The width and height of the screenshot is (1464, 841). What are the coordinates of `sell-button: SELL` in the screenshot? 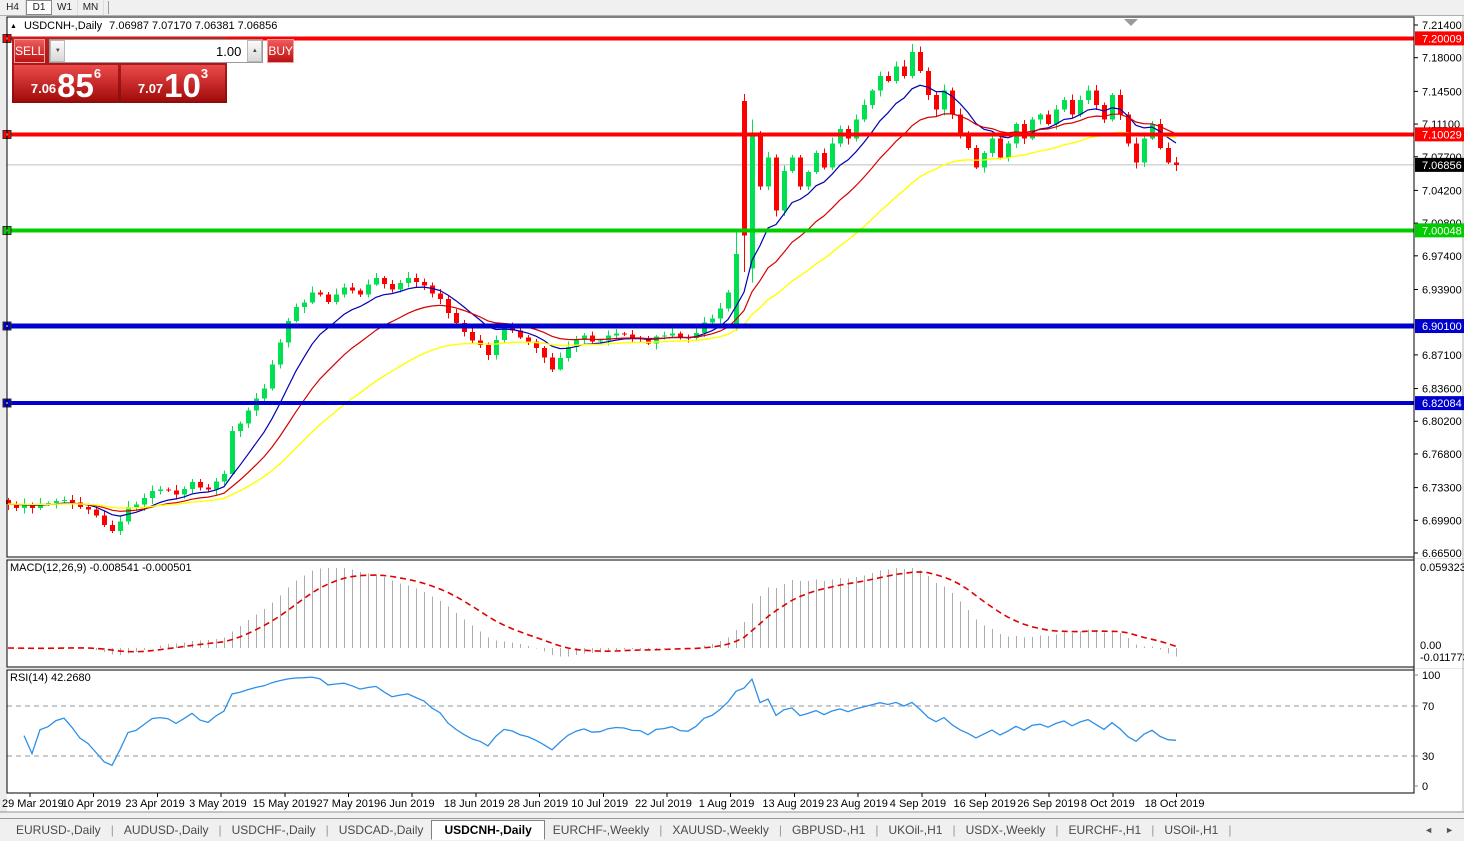 It's located at (30, 51).